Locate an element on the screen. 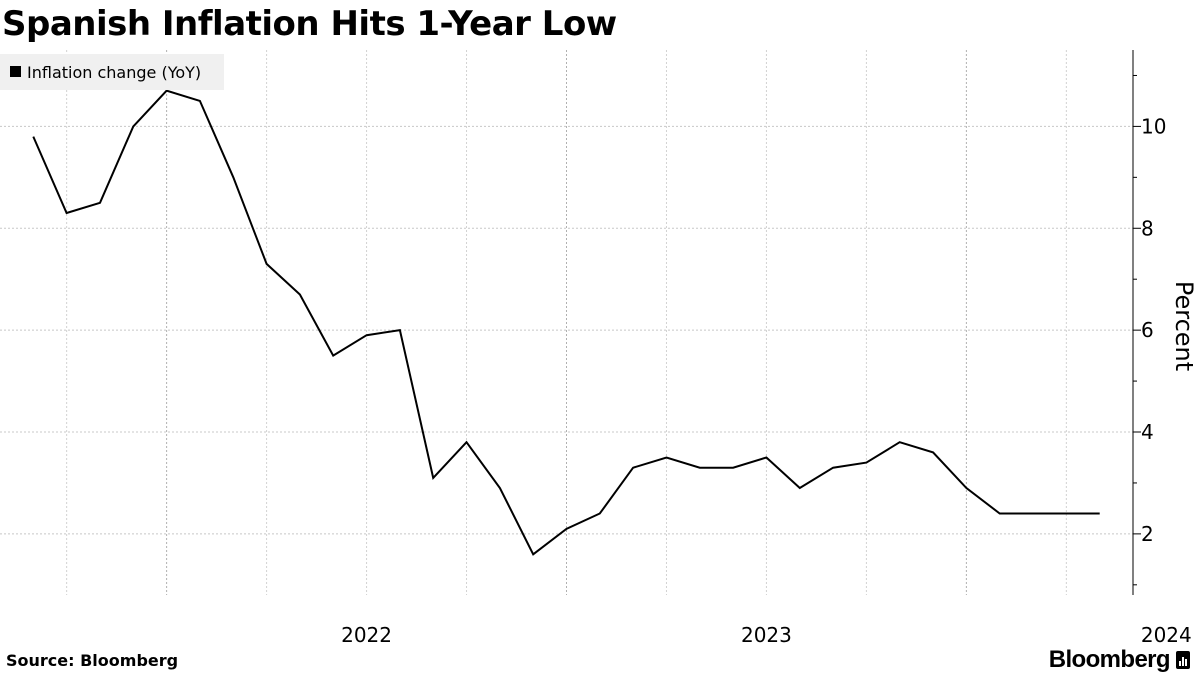  brand-logo: Bloomberg is located at coordinates (1119, 660).